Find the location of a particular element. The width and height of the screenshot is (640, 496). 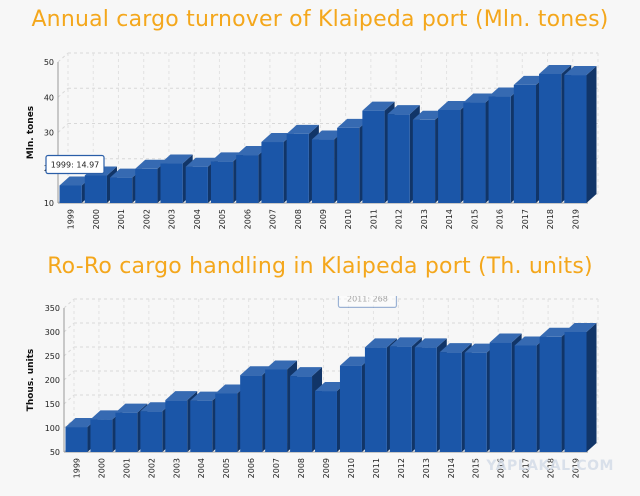

y-axis-label: Mln. tones is located at coordinates (31, 132).